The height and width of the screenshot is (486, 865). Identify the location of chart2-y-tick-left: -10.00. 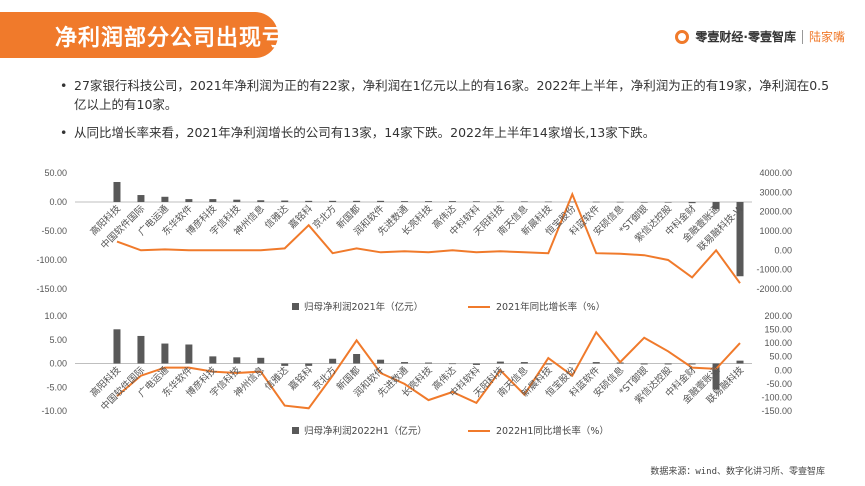
(54, 411).